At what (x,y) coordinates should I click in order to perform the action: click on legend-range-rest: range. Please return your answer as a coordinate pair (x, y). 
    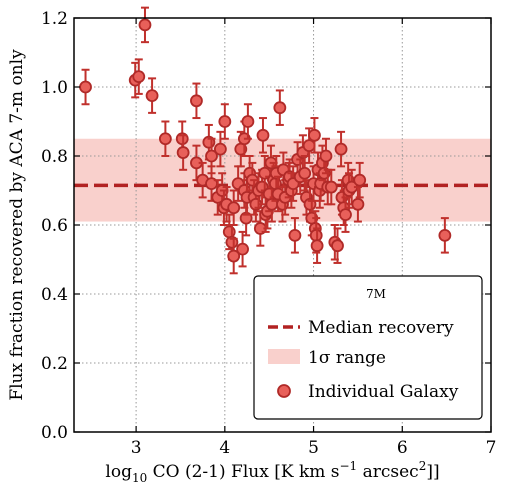
    Looking at the image, I should click on (358, 358).